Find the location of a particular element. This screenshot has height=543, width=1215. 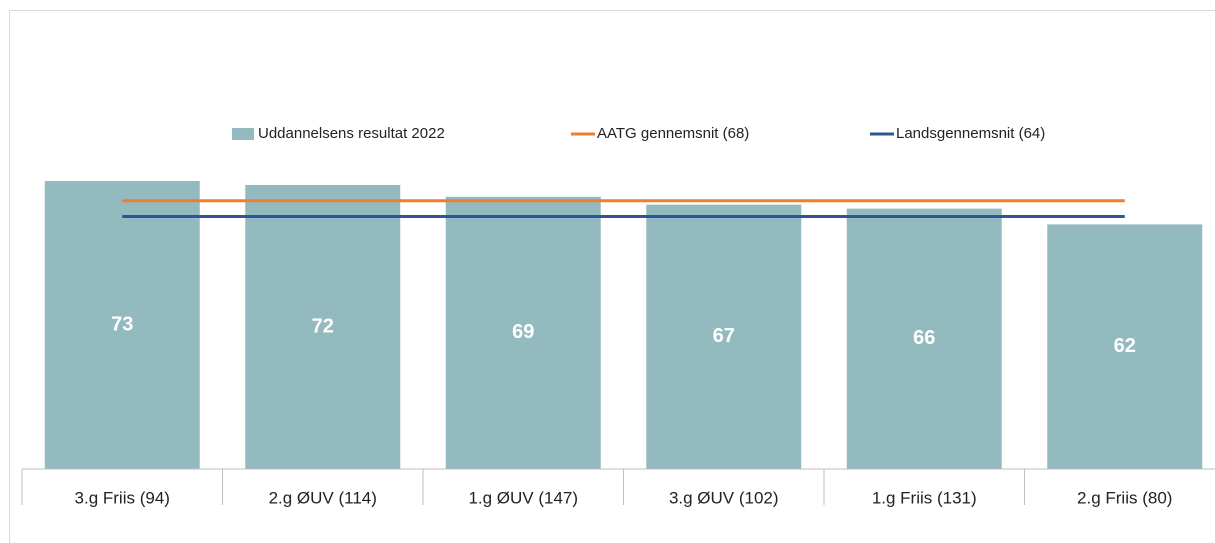

legend-label: Landsgennemsnit (64) is located at coordinates (970, 133).